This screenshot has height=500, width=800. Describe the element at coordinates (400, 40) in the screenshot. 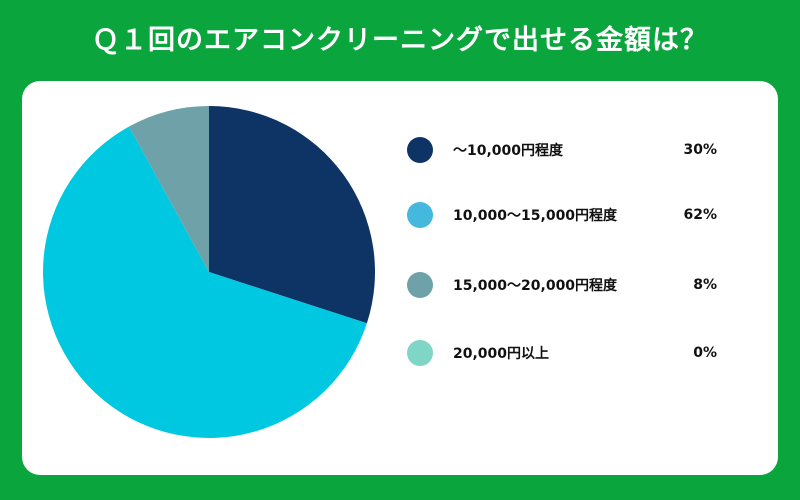

I see `page-title: Ｑ１回のエアコンクリーニングで出せる金額は？` at that location.